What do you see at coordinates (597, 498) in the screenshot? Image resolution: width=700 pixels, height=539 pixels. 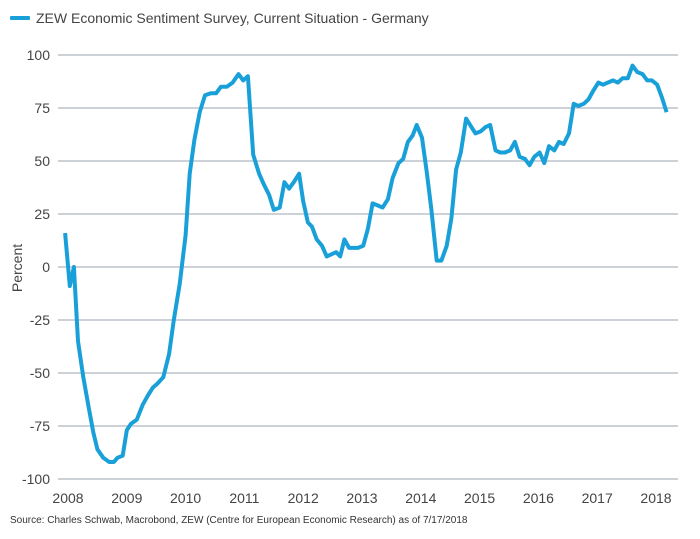 I see `x-tick-label: 2017` at bounding box center [597, 498].